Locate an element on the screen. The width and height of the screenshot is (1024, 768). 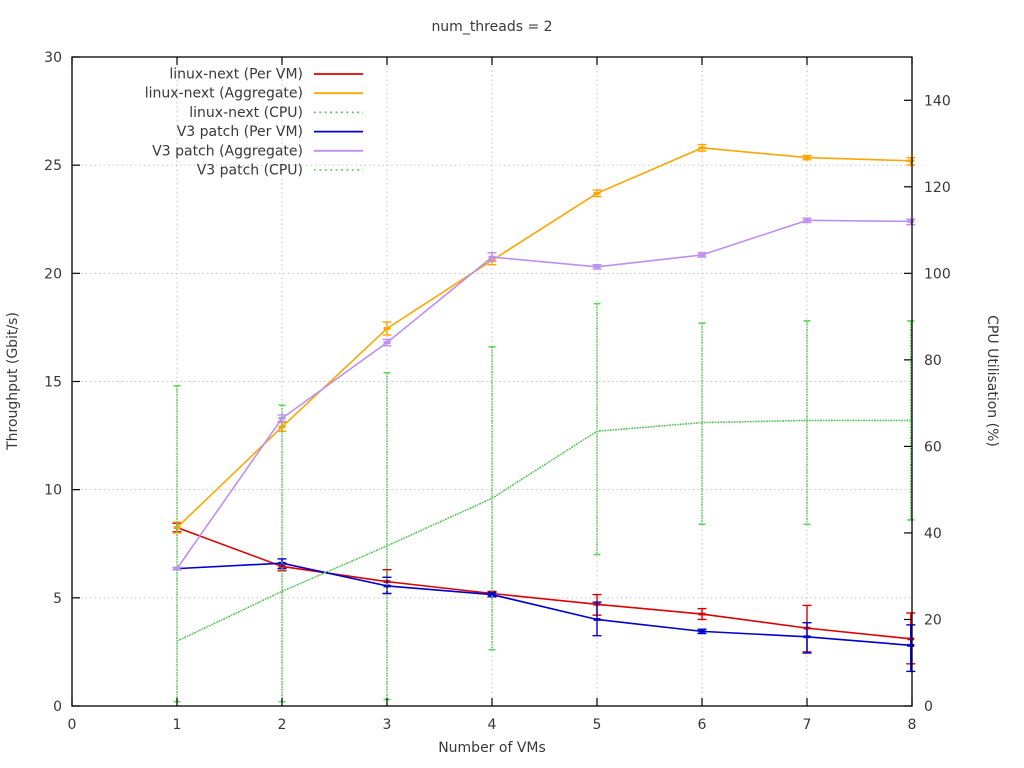
point-linux-next-aggregate-x7 is located at coordinates (807, 157).